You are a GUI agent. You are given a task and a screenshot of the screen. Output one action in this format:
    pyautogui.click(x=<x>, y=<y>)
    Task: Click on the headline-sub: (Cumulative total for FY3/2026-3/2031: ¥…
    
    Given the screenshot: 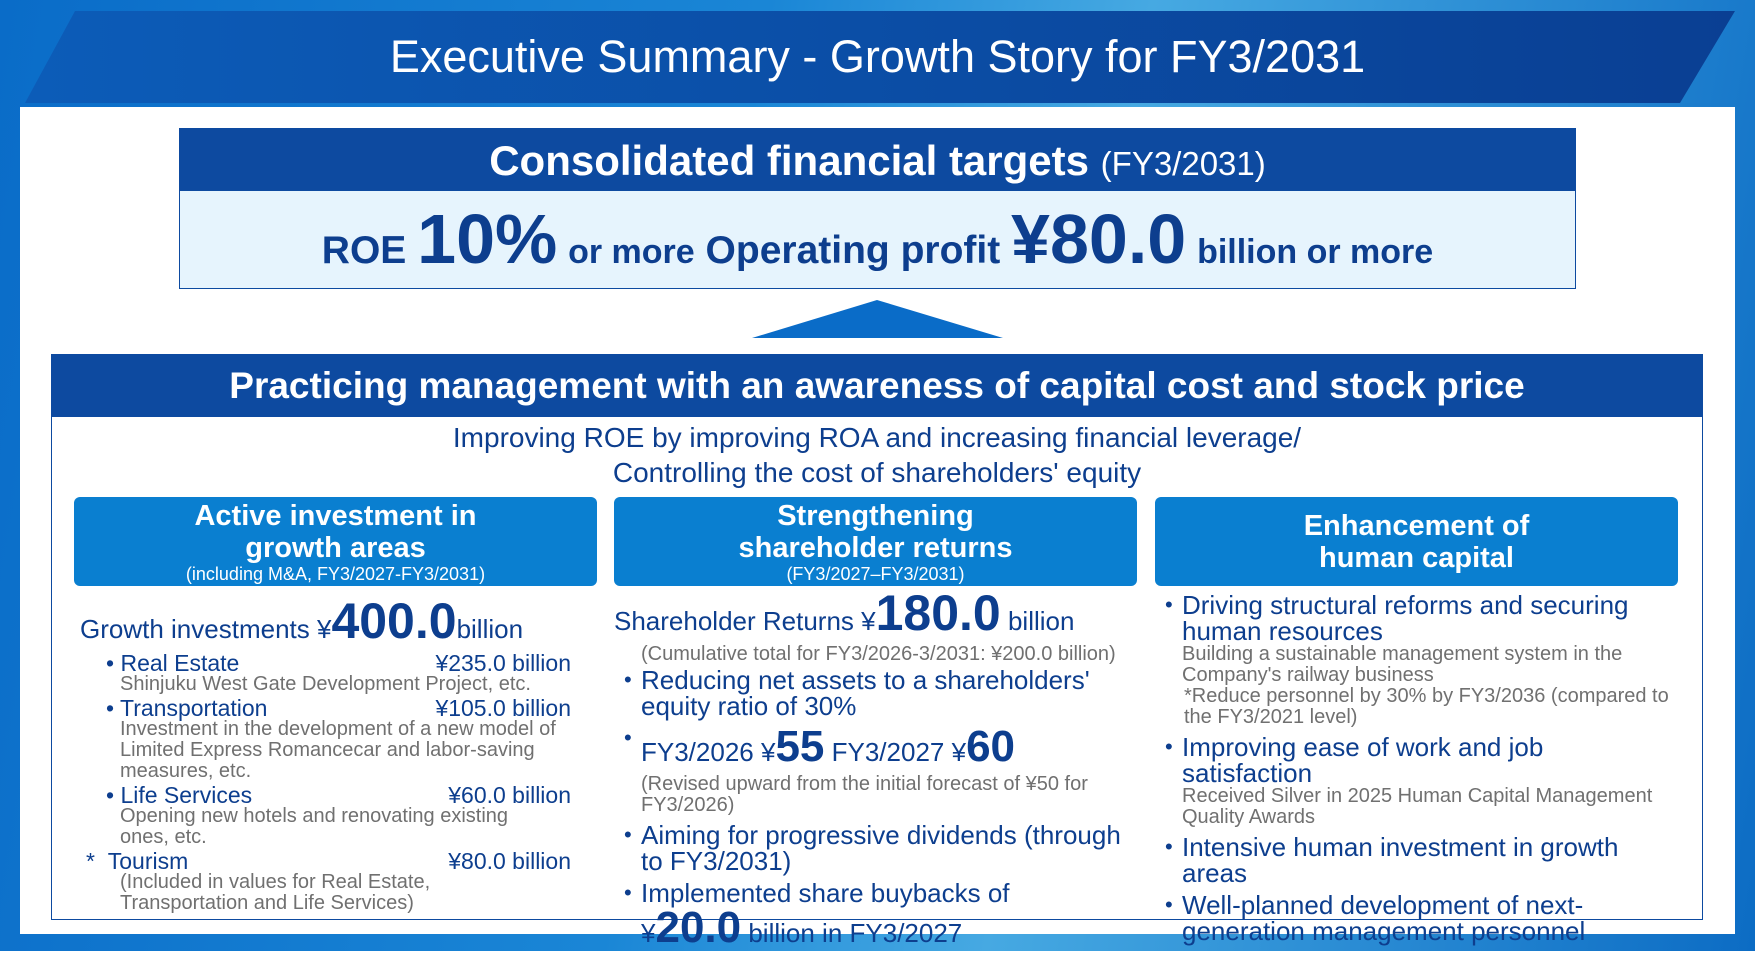 What is the action you would take?
    pyautogui.click(x=878, y=654)
    